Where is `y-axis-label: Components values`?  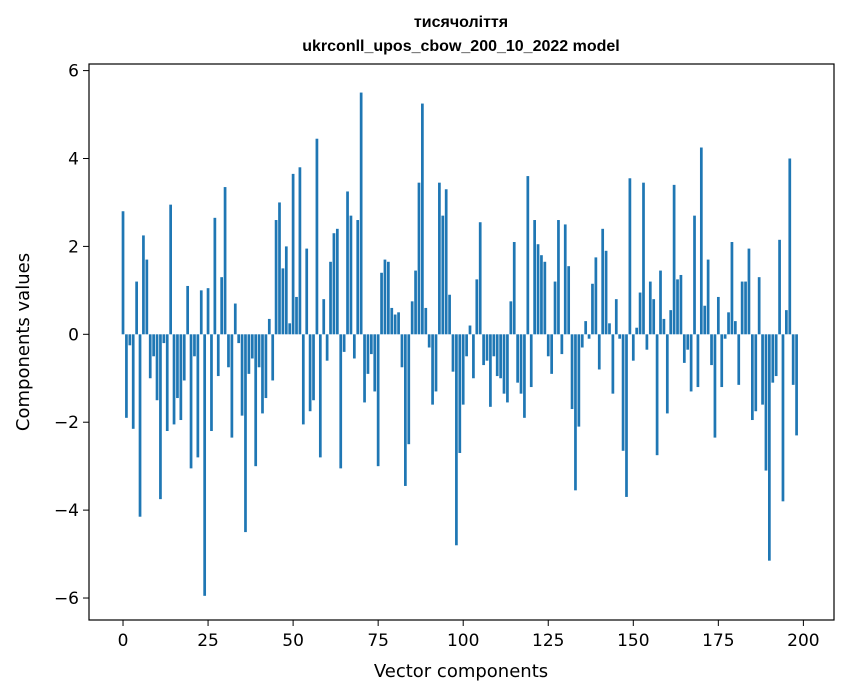 y-axis-label: Components values is located at coordinates (23, 342).